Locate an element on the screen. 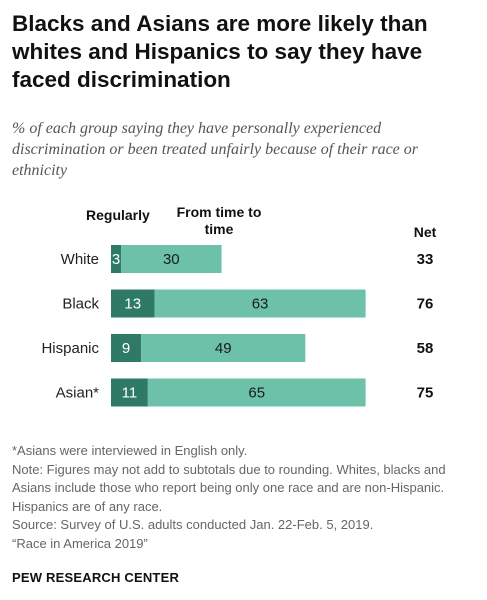 This screenshot has height=600, width=487. bar-white-time-to-time is located at coordinates (171, 259).